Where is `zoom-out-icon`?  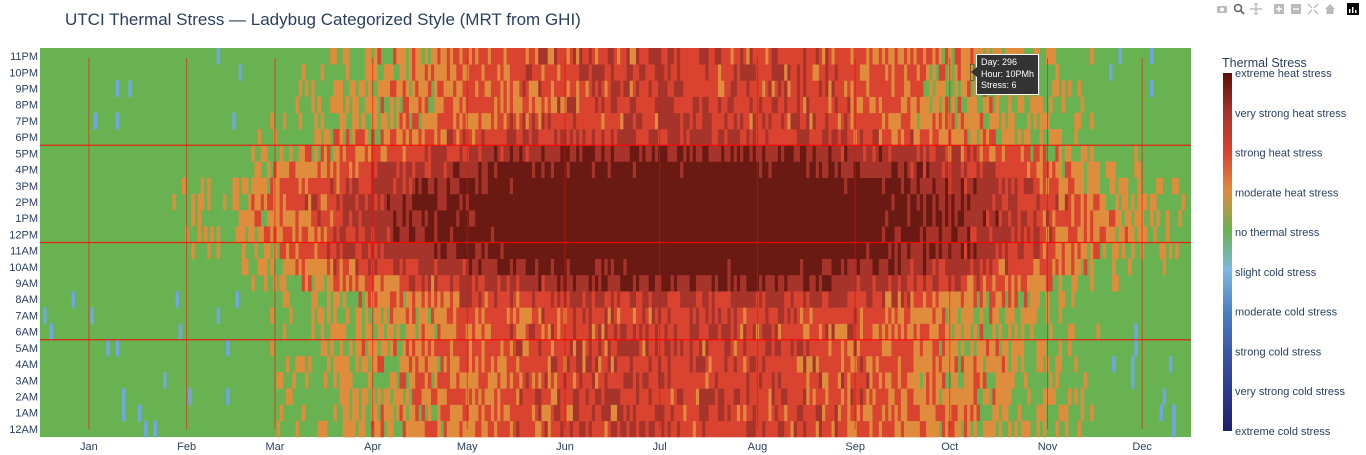
zoom-out-icon is located at coordinates (1296, 9).